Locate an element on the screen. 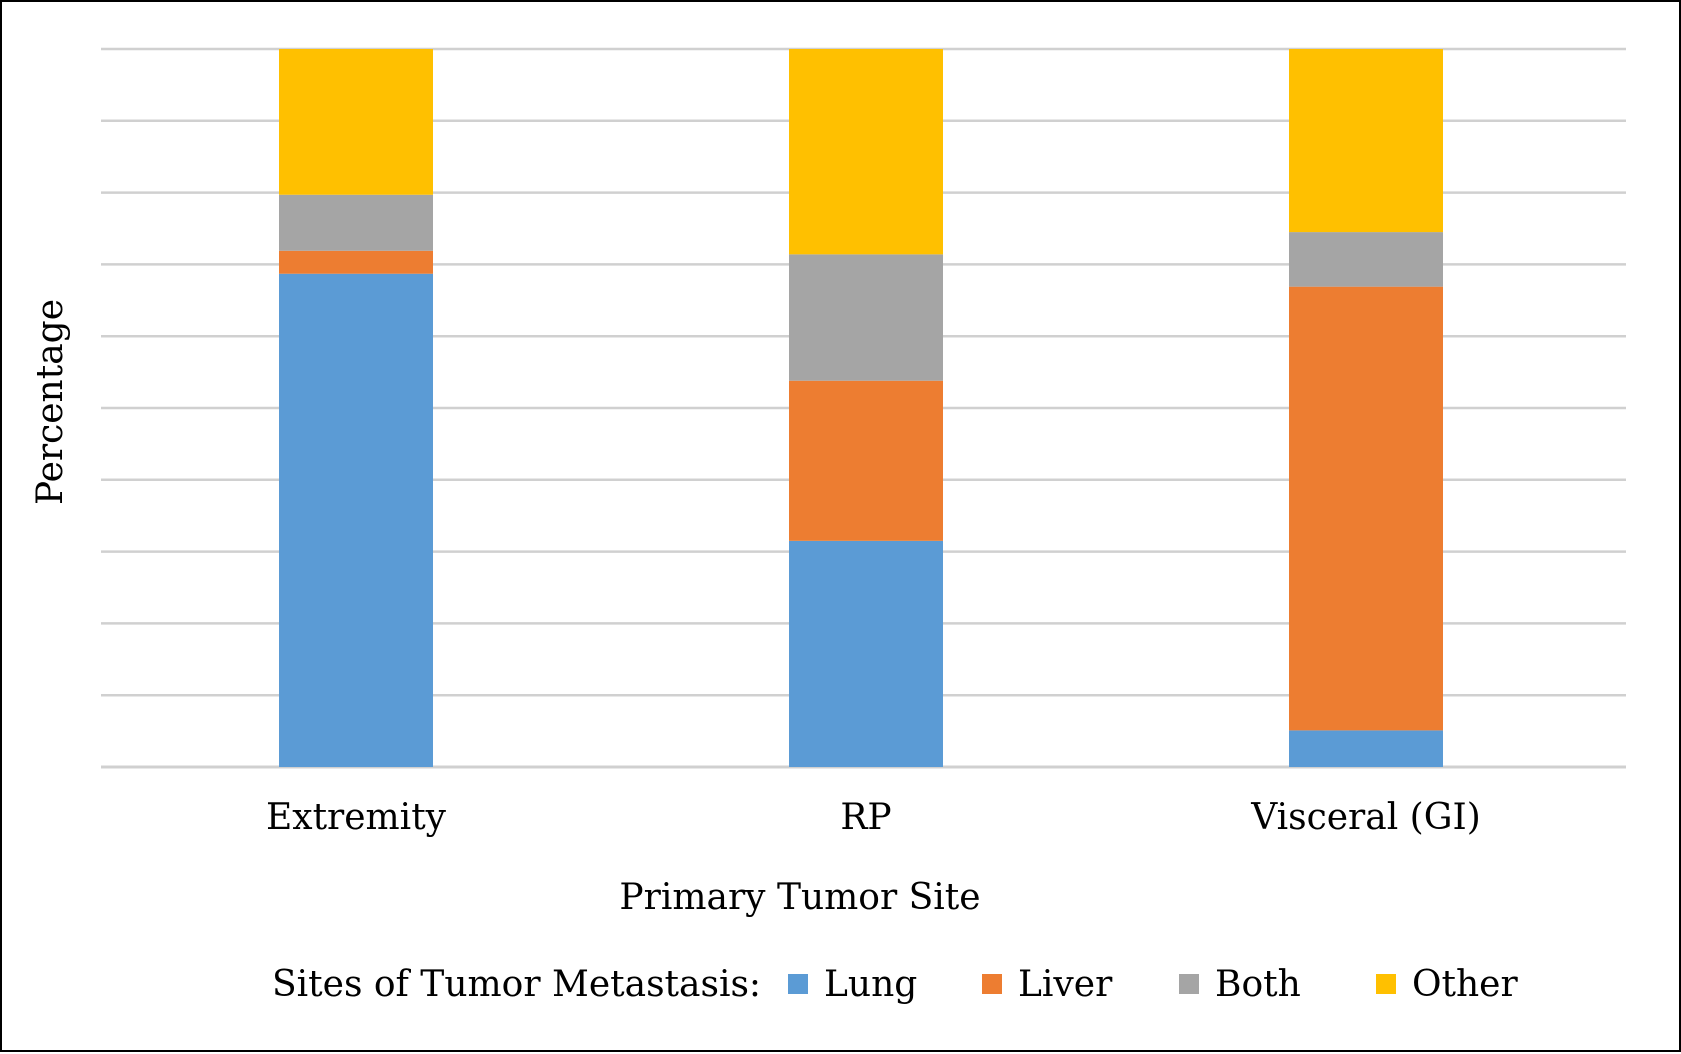 This screenshot has width=1681, height=1054. legend-label-lung: Lung is located at coordinates (870, 984).